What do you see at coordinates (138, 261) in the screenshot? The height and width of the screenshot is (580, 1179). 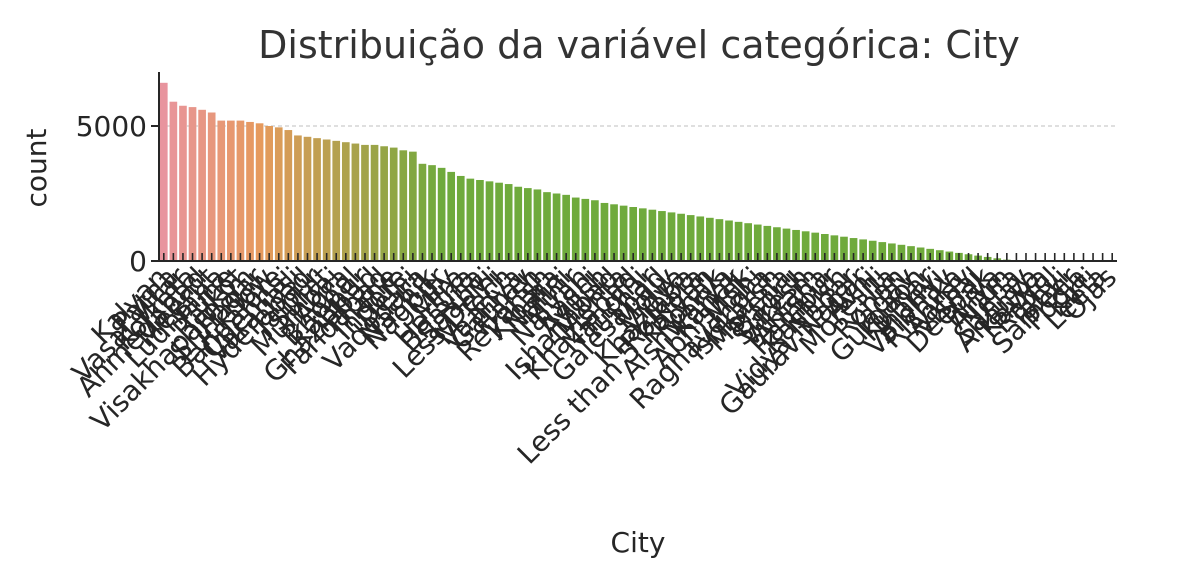 I see `y-tick-label-0: 0` at bounding box center [138, 261].